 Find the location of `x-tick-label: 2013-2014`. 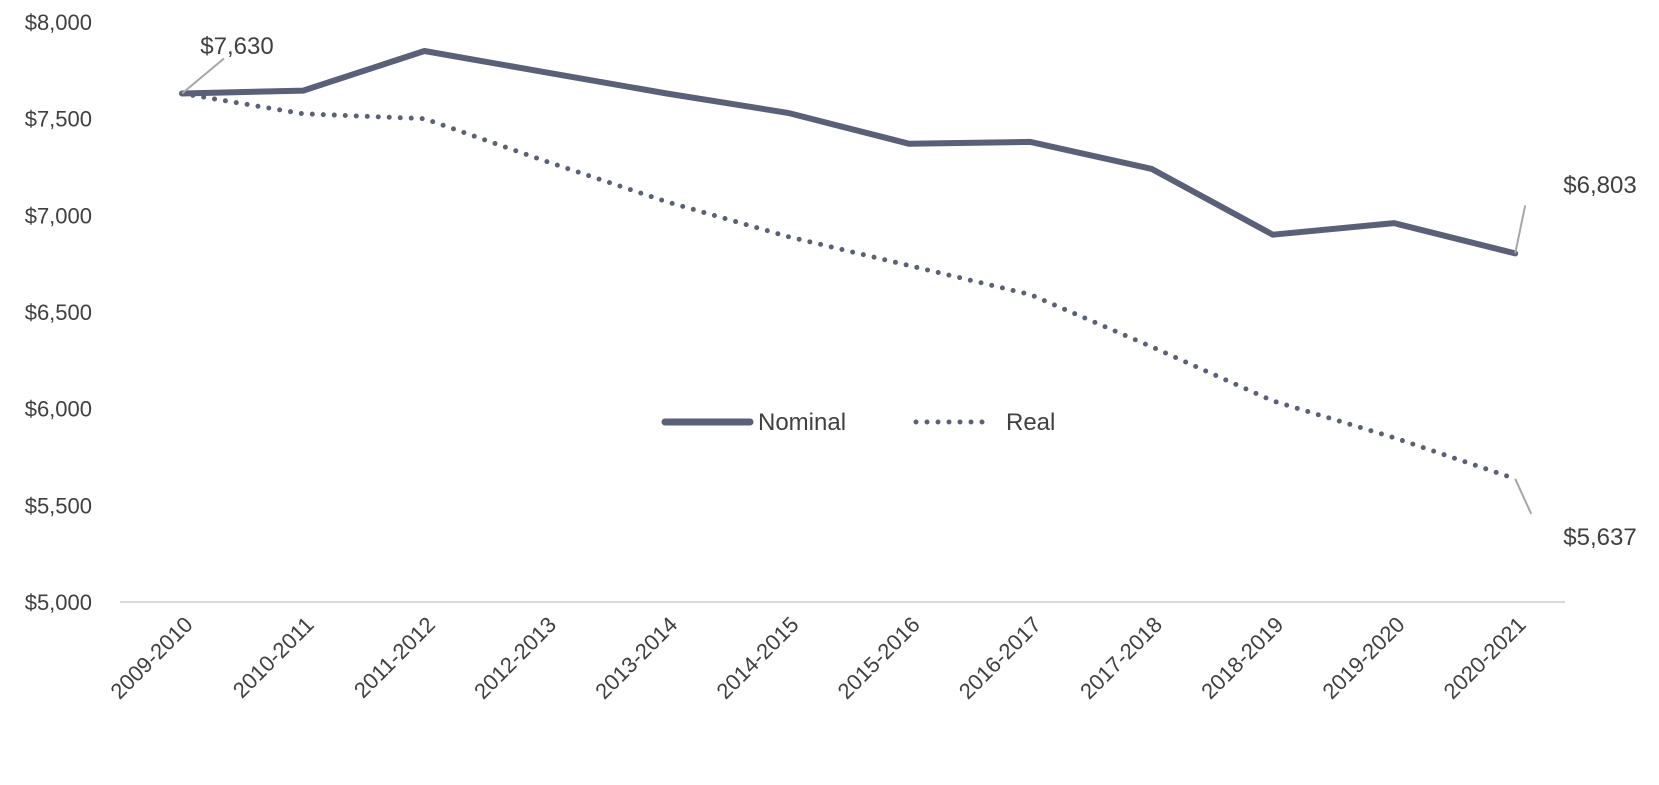

x-tick-label: 2013-2014 is located at coordinates (636, 658).